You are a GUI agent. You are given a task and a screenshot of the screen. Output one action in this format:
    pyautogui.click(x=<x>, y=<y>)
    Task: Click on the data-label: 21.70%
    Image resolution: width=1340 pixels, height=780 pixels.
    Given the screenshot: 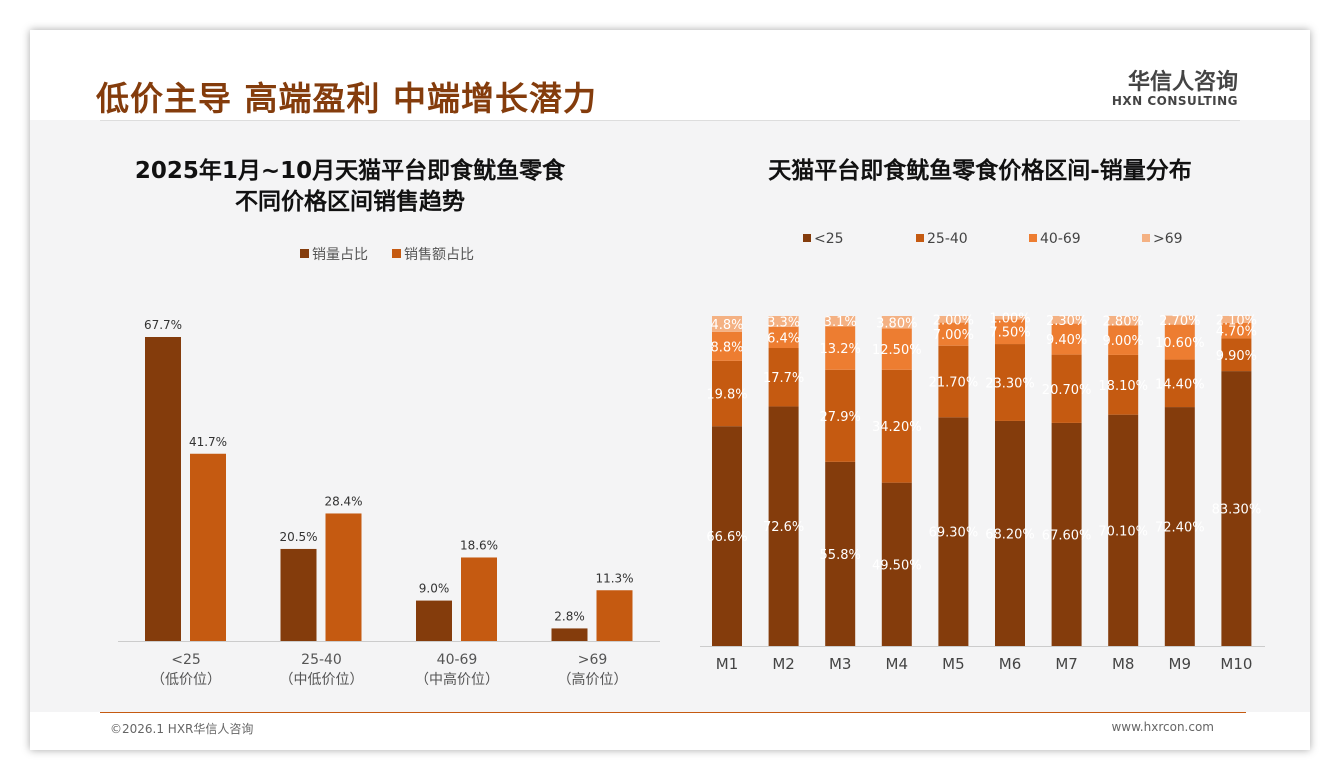 What is the action you would take?
    pyautogui.click(x=954, y=383)
    